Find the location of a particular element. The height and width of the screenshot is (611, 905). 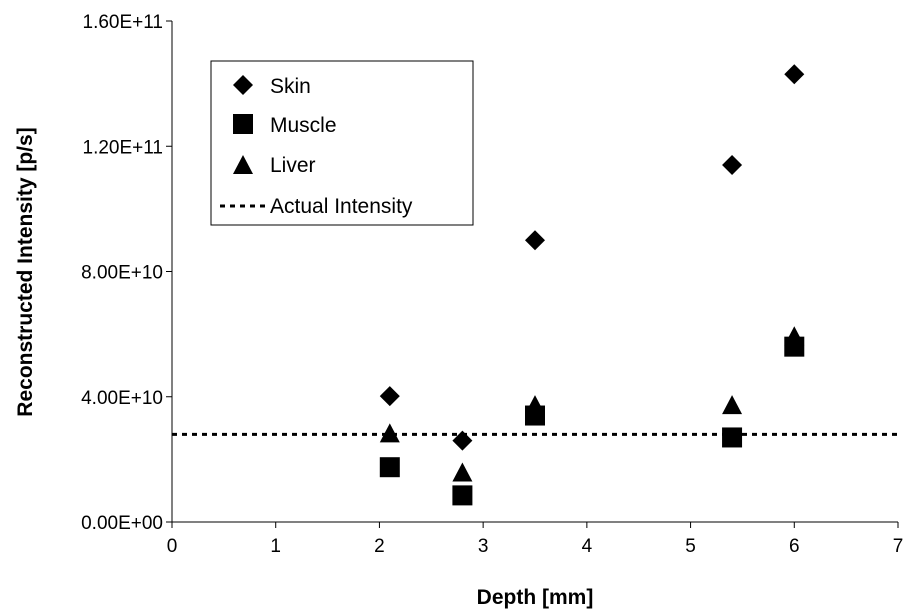

legend-entry-skin: Skin is located at coordinates (272, 86).